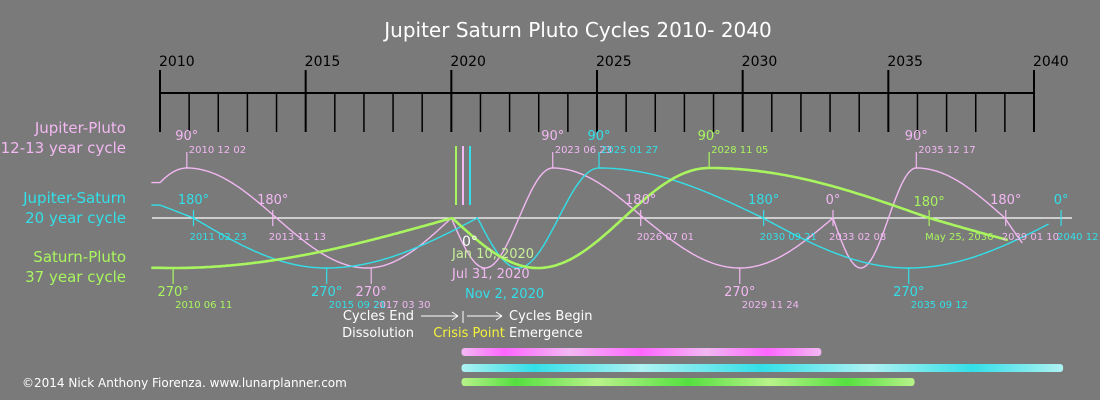 This screenshot has width=1100, height=400. What do you see at coordinates (75, 277) in the screenshot?
I see `series-label-line: 37 year cycle` at bounding box center [75, 277].